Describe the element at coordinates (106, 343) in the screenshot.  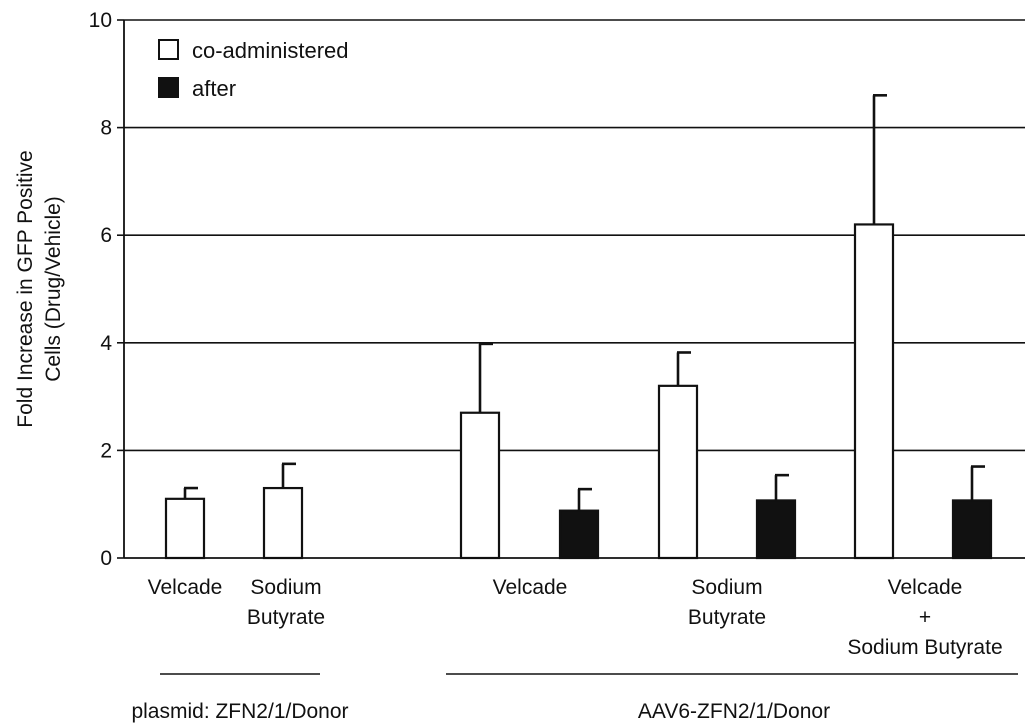
I see `y-tick-label: 4` at that location.